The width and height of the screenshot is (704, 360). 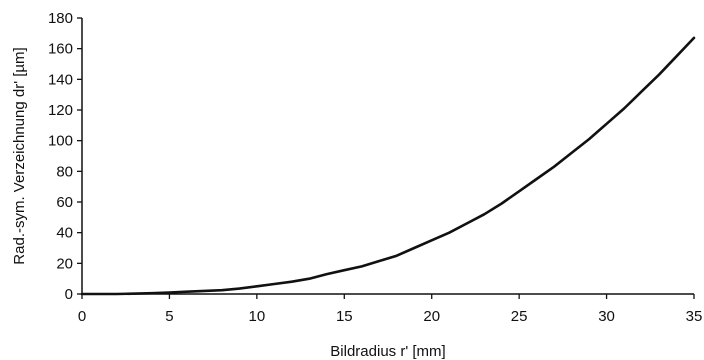 I want to click on x-tick-label: 25, so click(x=519, y=316).